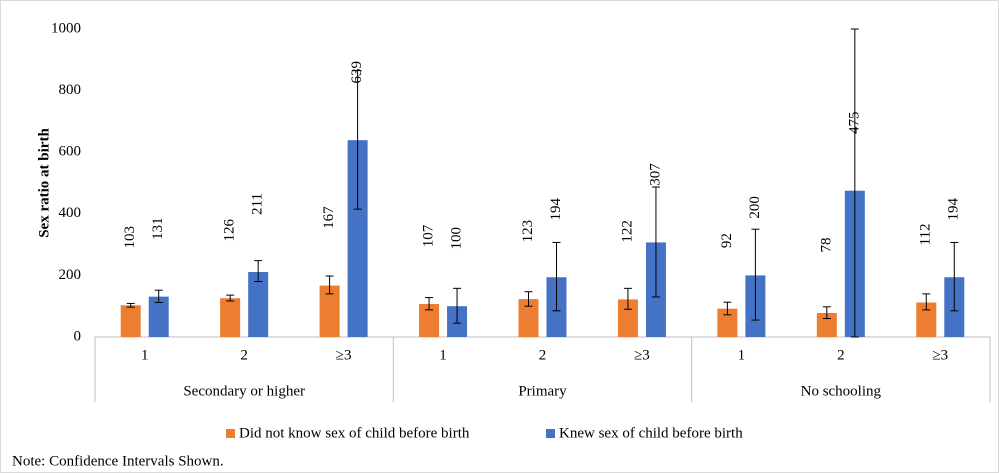 This screenshot has width=999, height=473. What do you see at coordinates (70, 152) in the screenshot?
I see `y-tick-label: 600` at bounding box center [70, 152].